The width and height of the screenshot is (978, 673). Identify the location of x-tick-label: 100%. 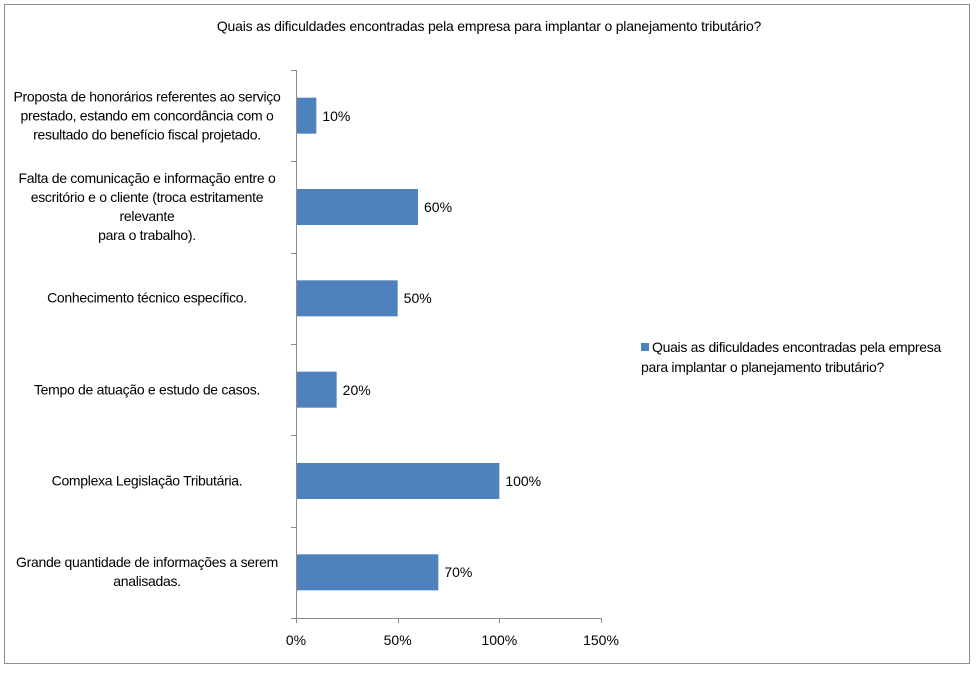
(499, 640).